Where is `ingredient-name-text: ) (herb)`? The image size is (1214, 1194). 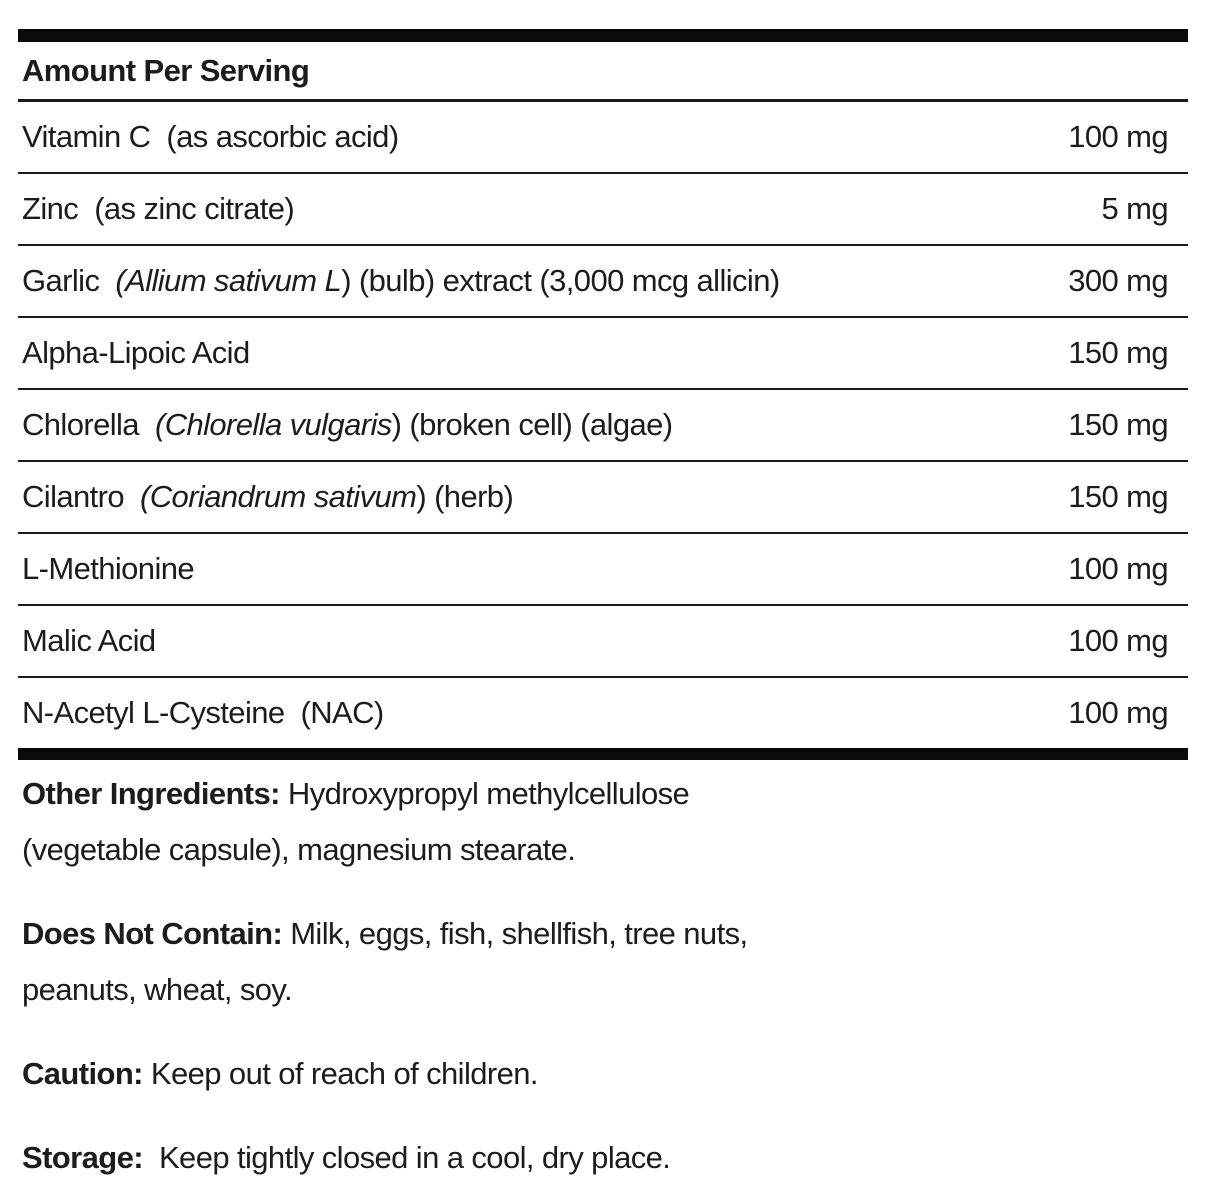 ingredient-name-text: ) (herb) is located at coordinates (465, 496).